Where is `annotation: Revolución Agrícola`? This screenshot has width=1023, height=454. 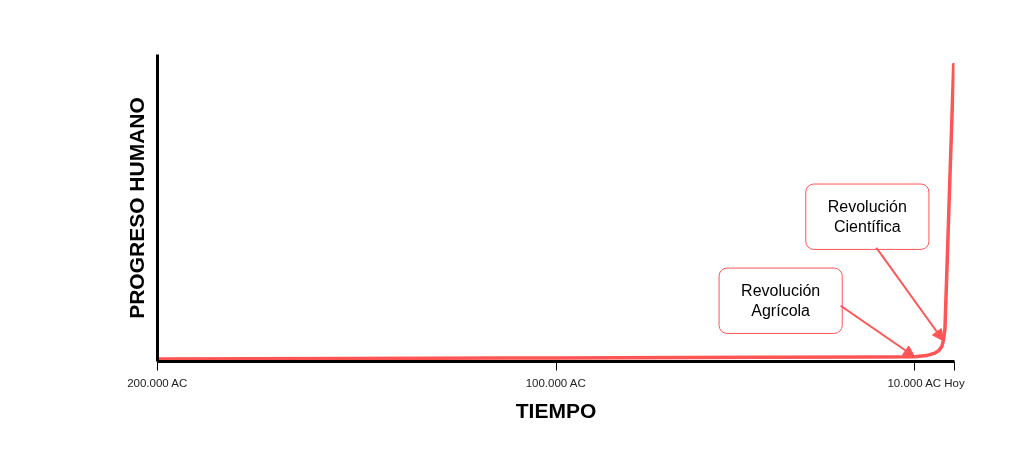
annotation: Revolución Agrícola is located at coordinates (781, 301).